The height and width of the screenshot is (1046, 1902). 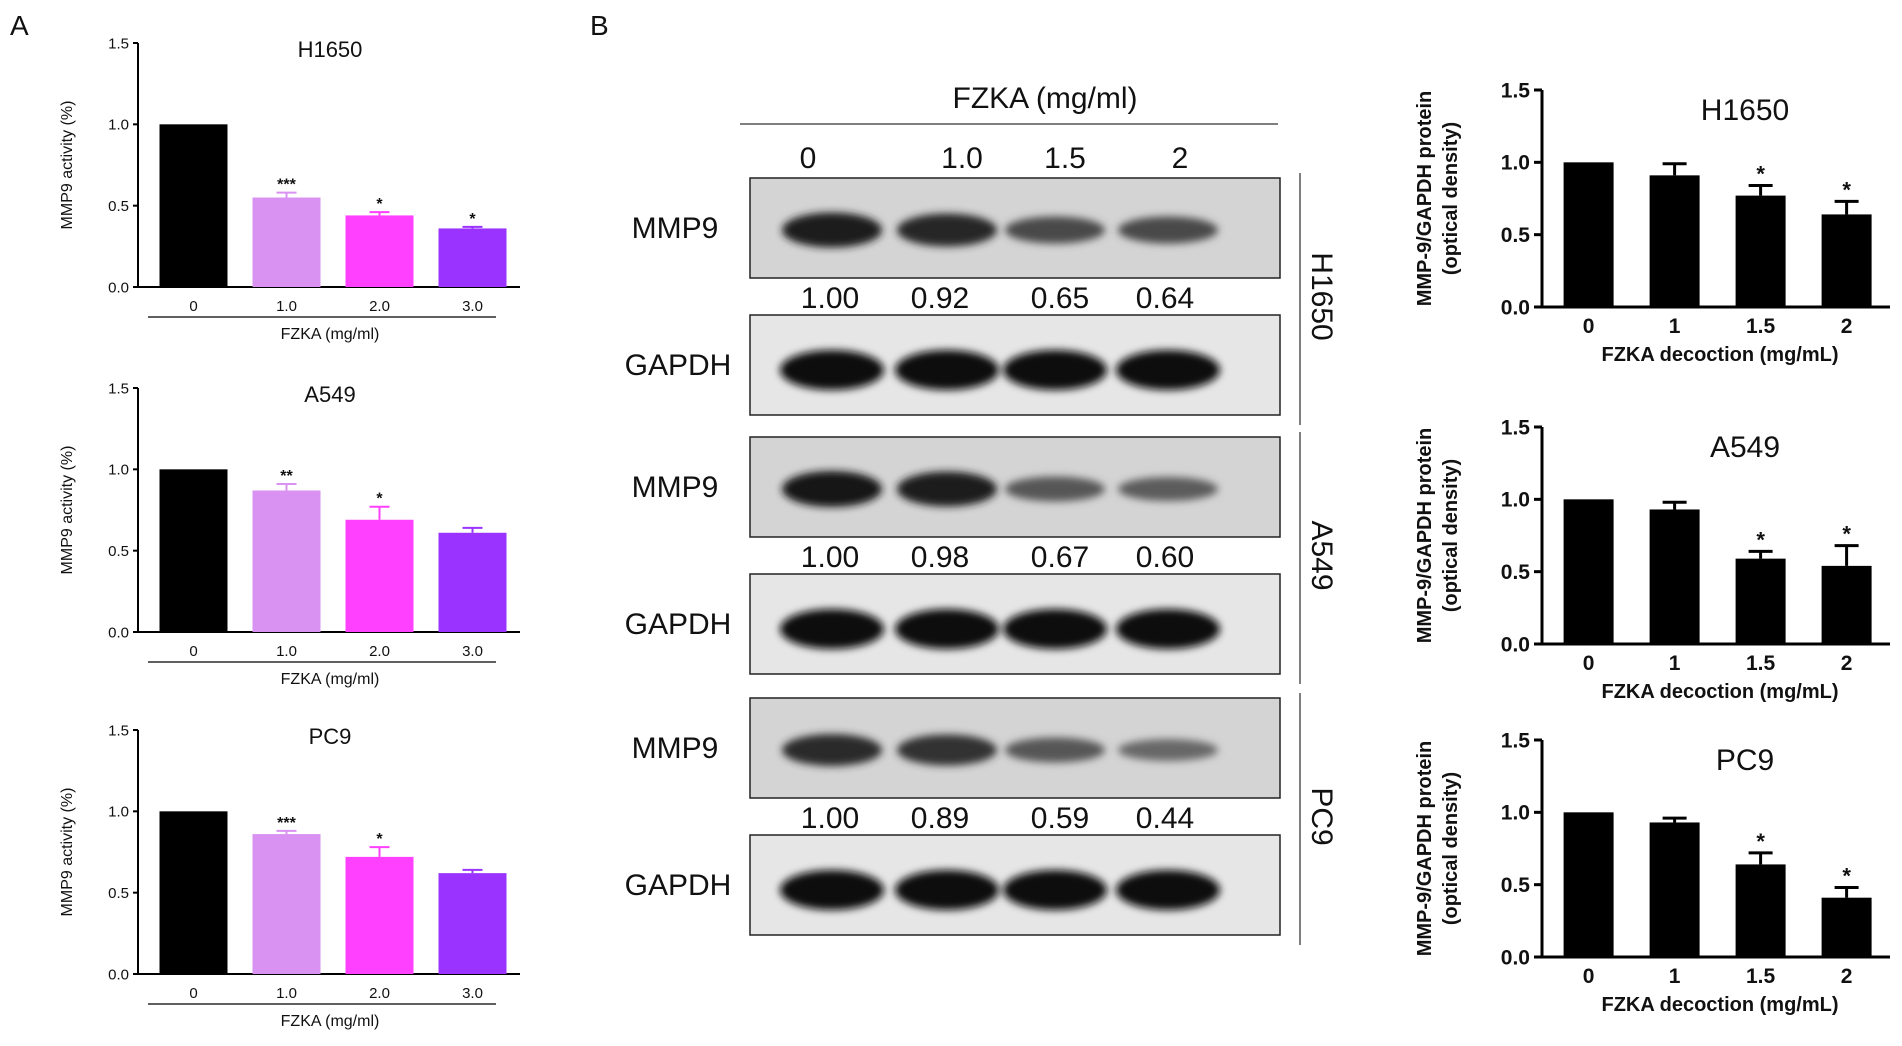 I want to click on lane-label: 2, so click(x=1180, y=158).